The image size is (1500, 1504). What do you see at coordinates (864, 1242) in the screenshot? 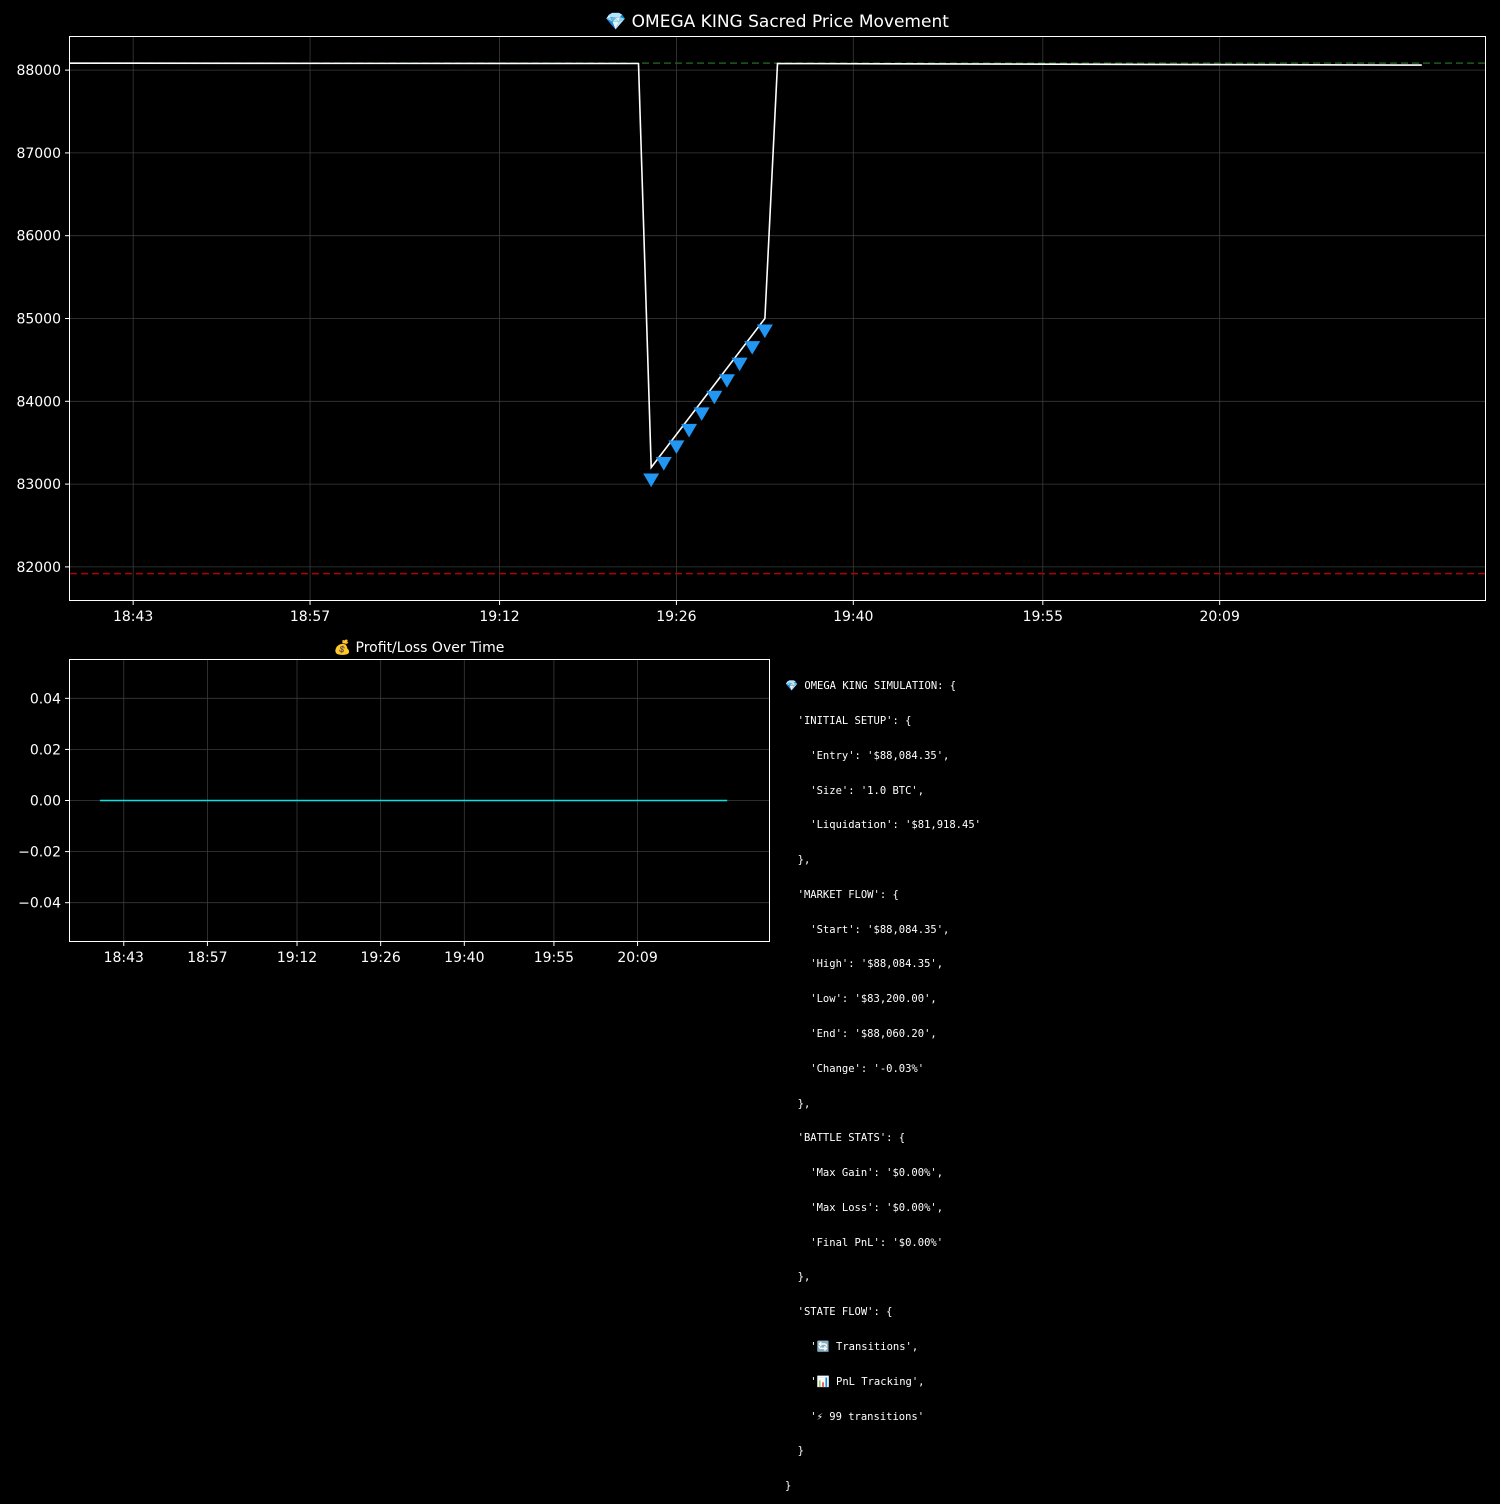
I see `summary-line: 'Final PnL': '$0.00%'` at bounding box center [864, 1242].